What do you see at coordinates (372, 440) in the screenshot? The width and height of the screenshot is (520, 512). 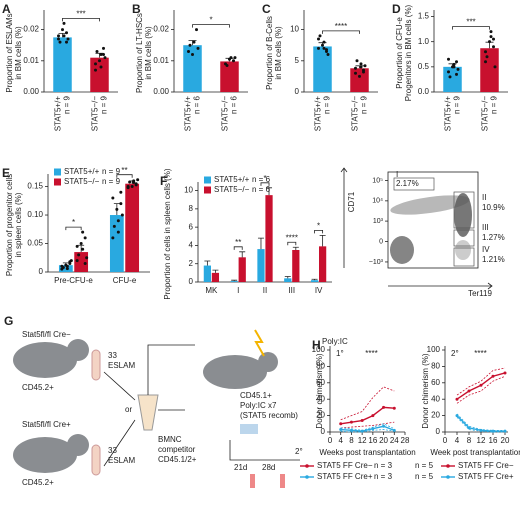 I see `x-tick-label: 16` at bounding box center [372, 440].